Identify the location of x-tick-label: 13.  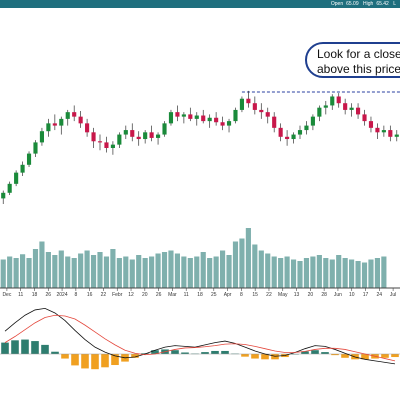
(297, 295).